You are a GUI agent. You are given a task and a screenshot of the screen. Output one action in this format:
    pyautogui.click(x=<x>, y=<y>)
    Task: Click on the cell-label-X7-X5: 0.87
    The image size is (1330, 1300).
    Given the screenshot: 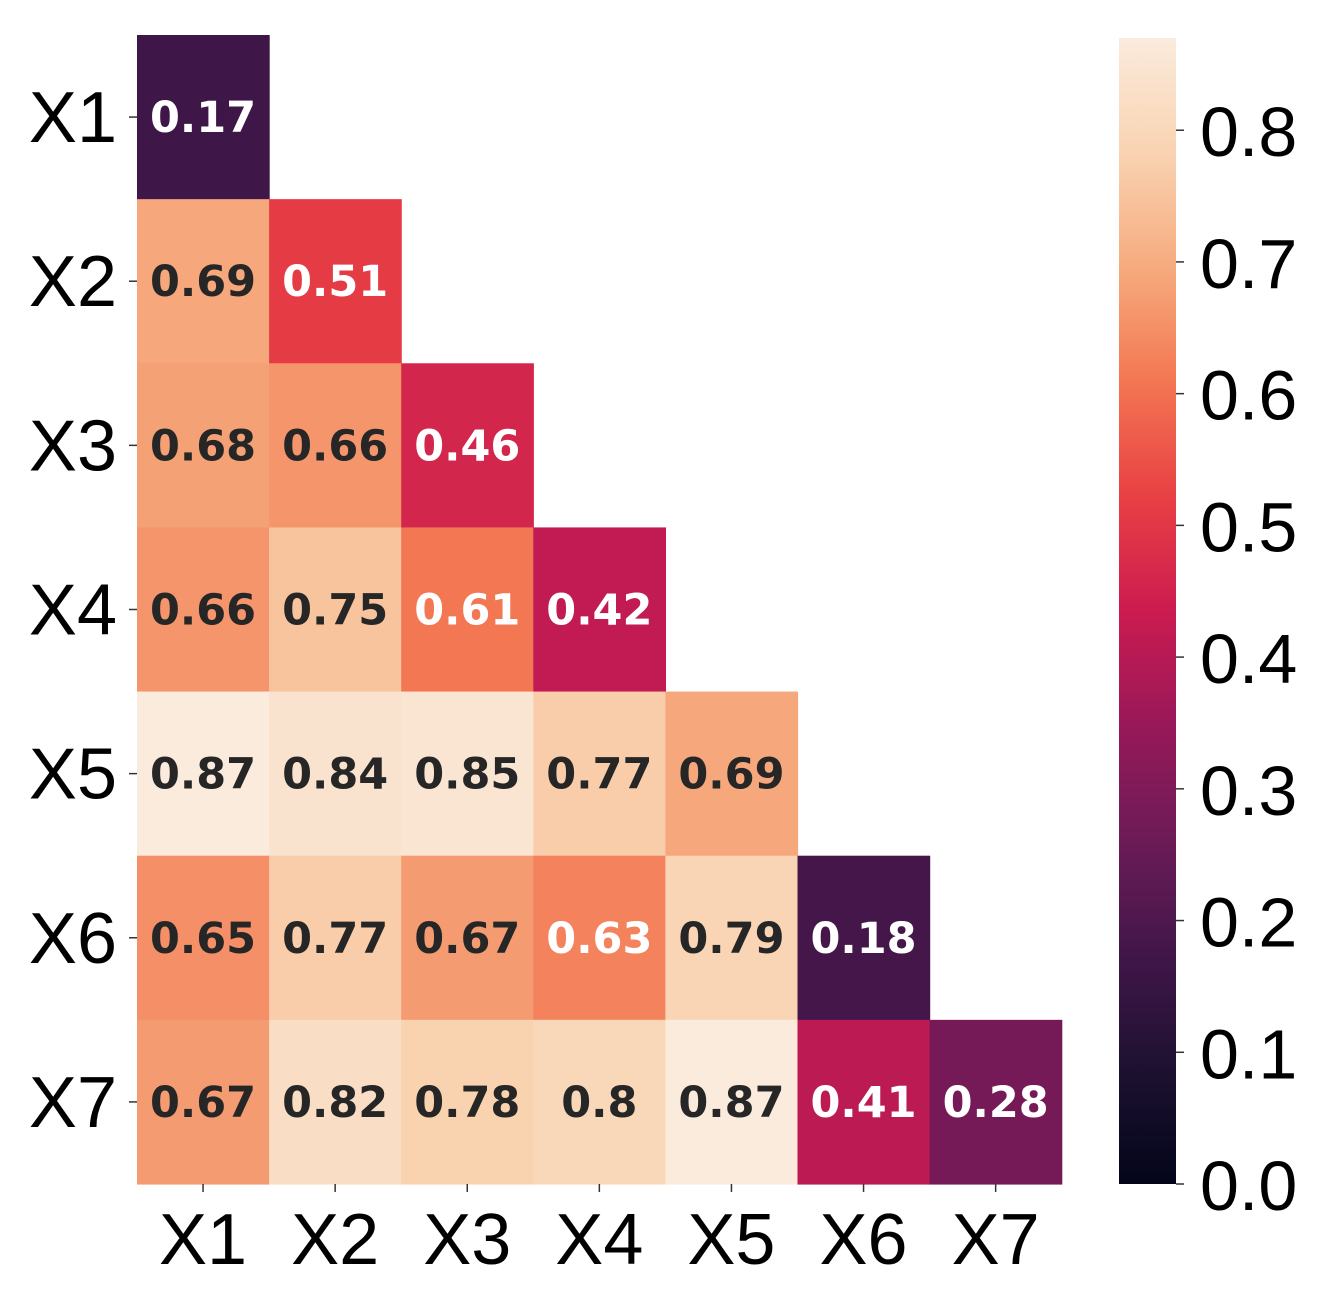 What is the action you would take?
    pyautogui.click(x=731, y=1103)
    